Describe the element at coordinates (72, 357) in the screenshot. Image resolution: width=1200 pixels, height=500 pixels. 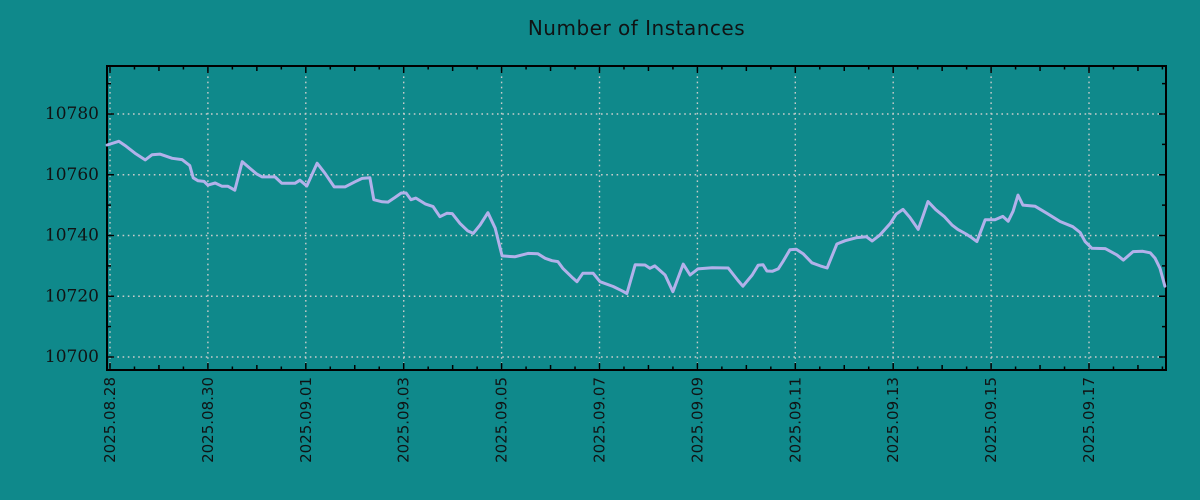
I see `y-tick-label: 10700` at that location.